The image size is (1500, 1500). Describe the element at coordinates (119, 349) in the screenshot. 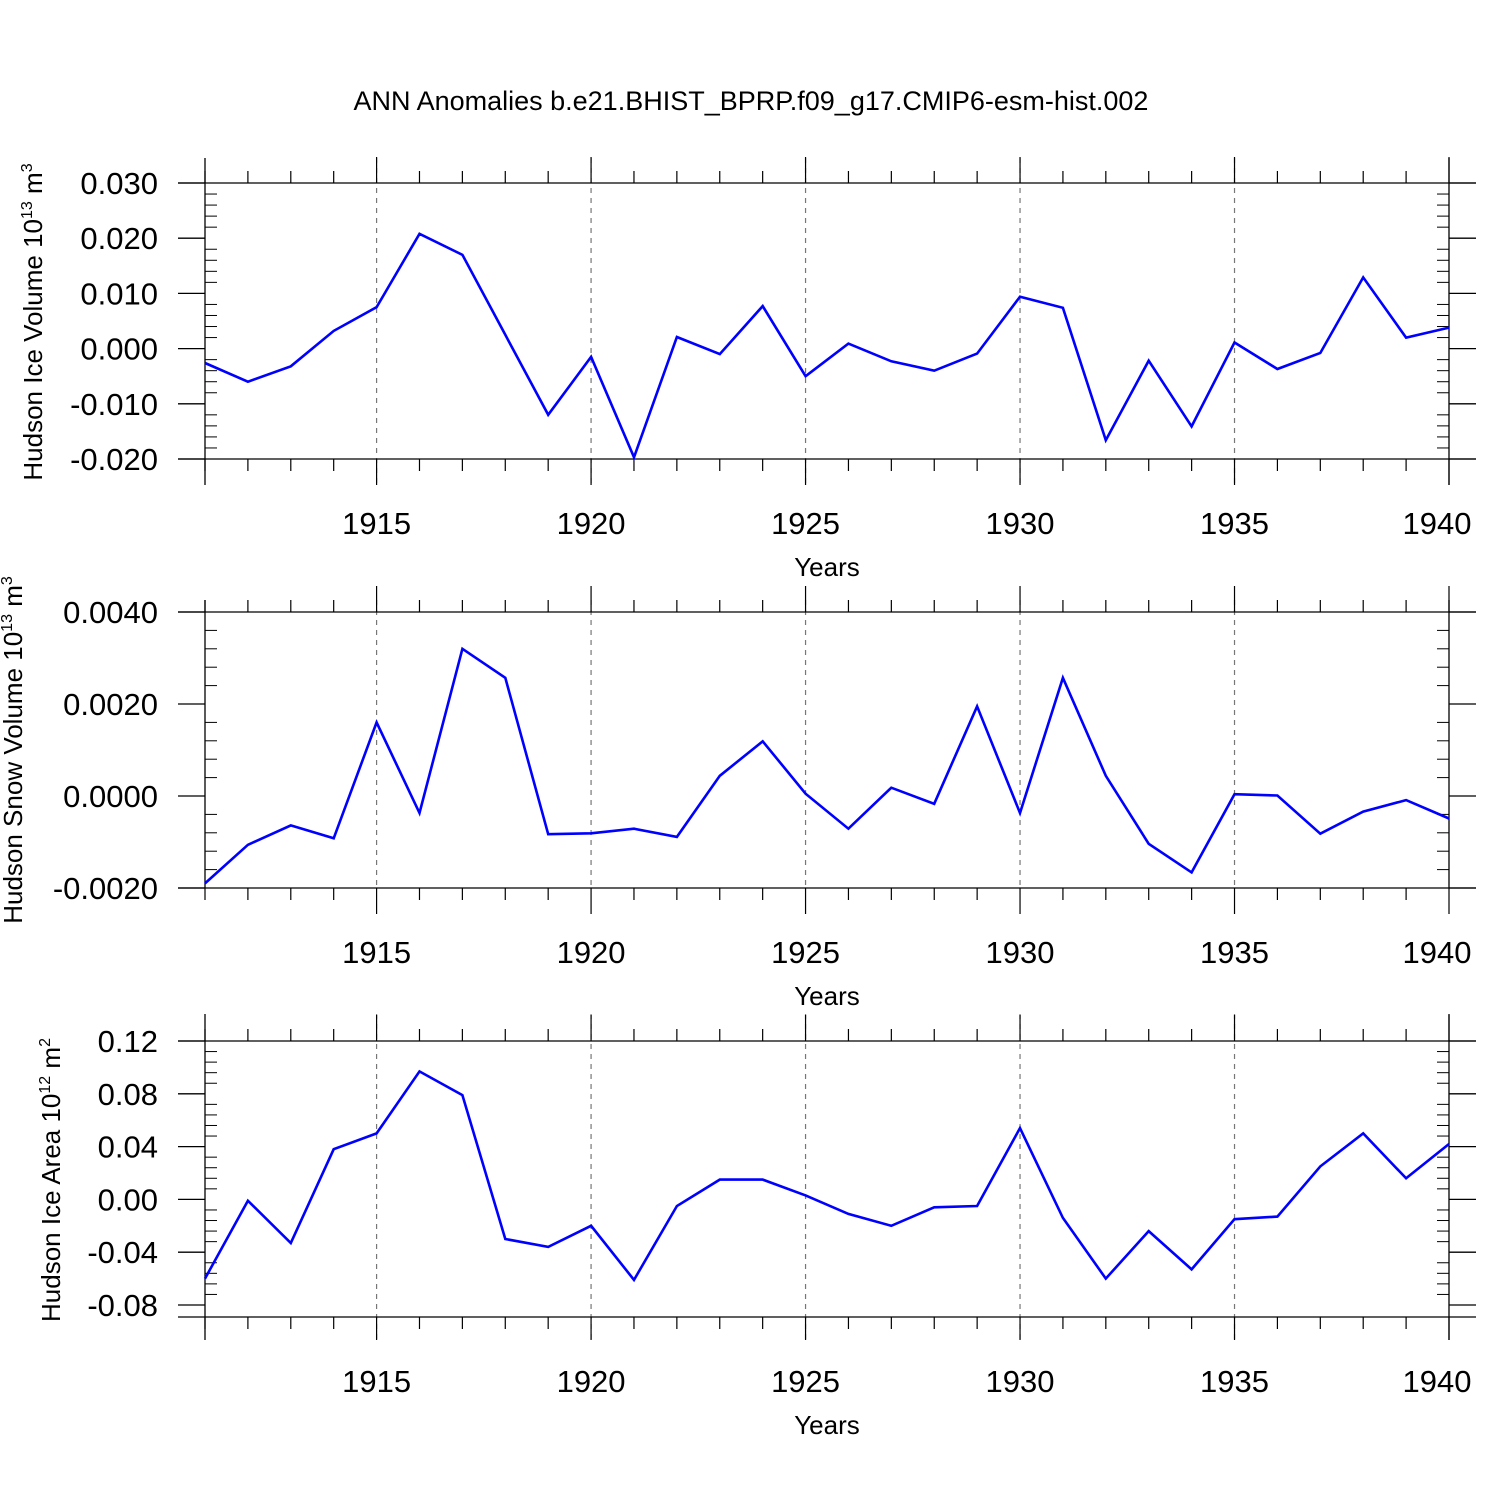

I see `y-tick-label: 0.000` at that location.